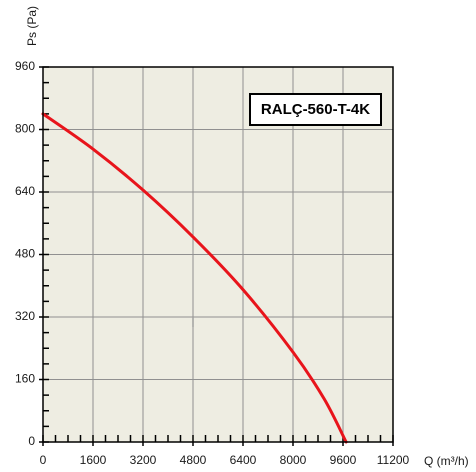  What do you see at coordinates (25, 379) in the screenshot?
I see `y-tick-label: 160` at bounding box center [25, 379].